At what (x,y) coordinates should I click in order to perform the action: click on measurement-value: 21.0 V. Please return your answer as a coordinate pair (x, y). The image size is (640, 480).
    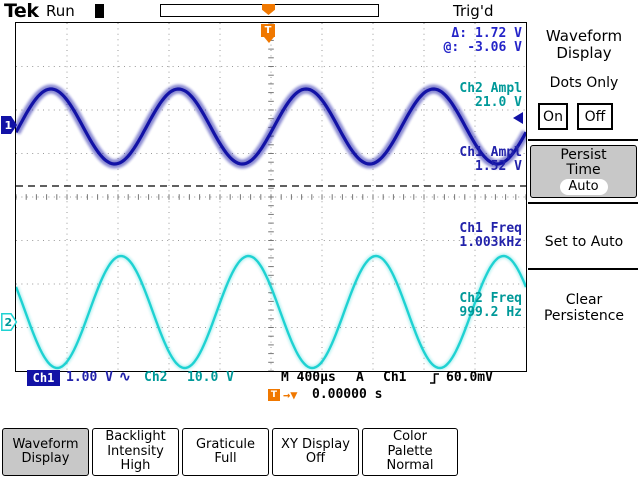
    Looking at the image, I should click on (498, 102).